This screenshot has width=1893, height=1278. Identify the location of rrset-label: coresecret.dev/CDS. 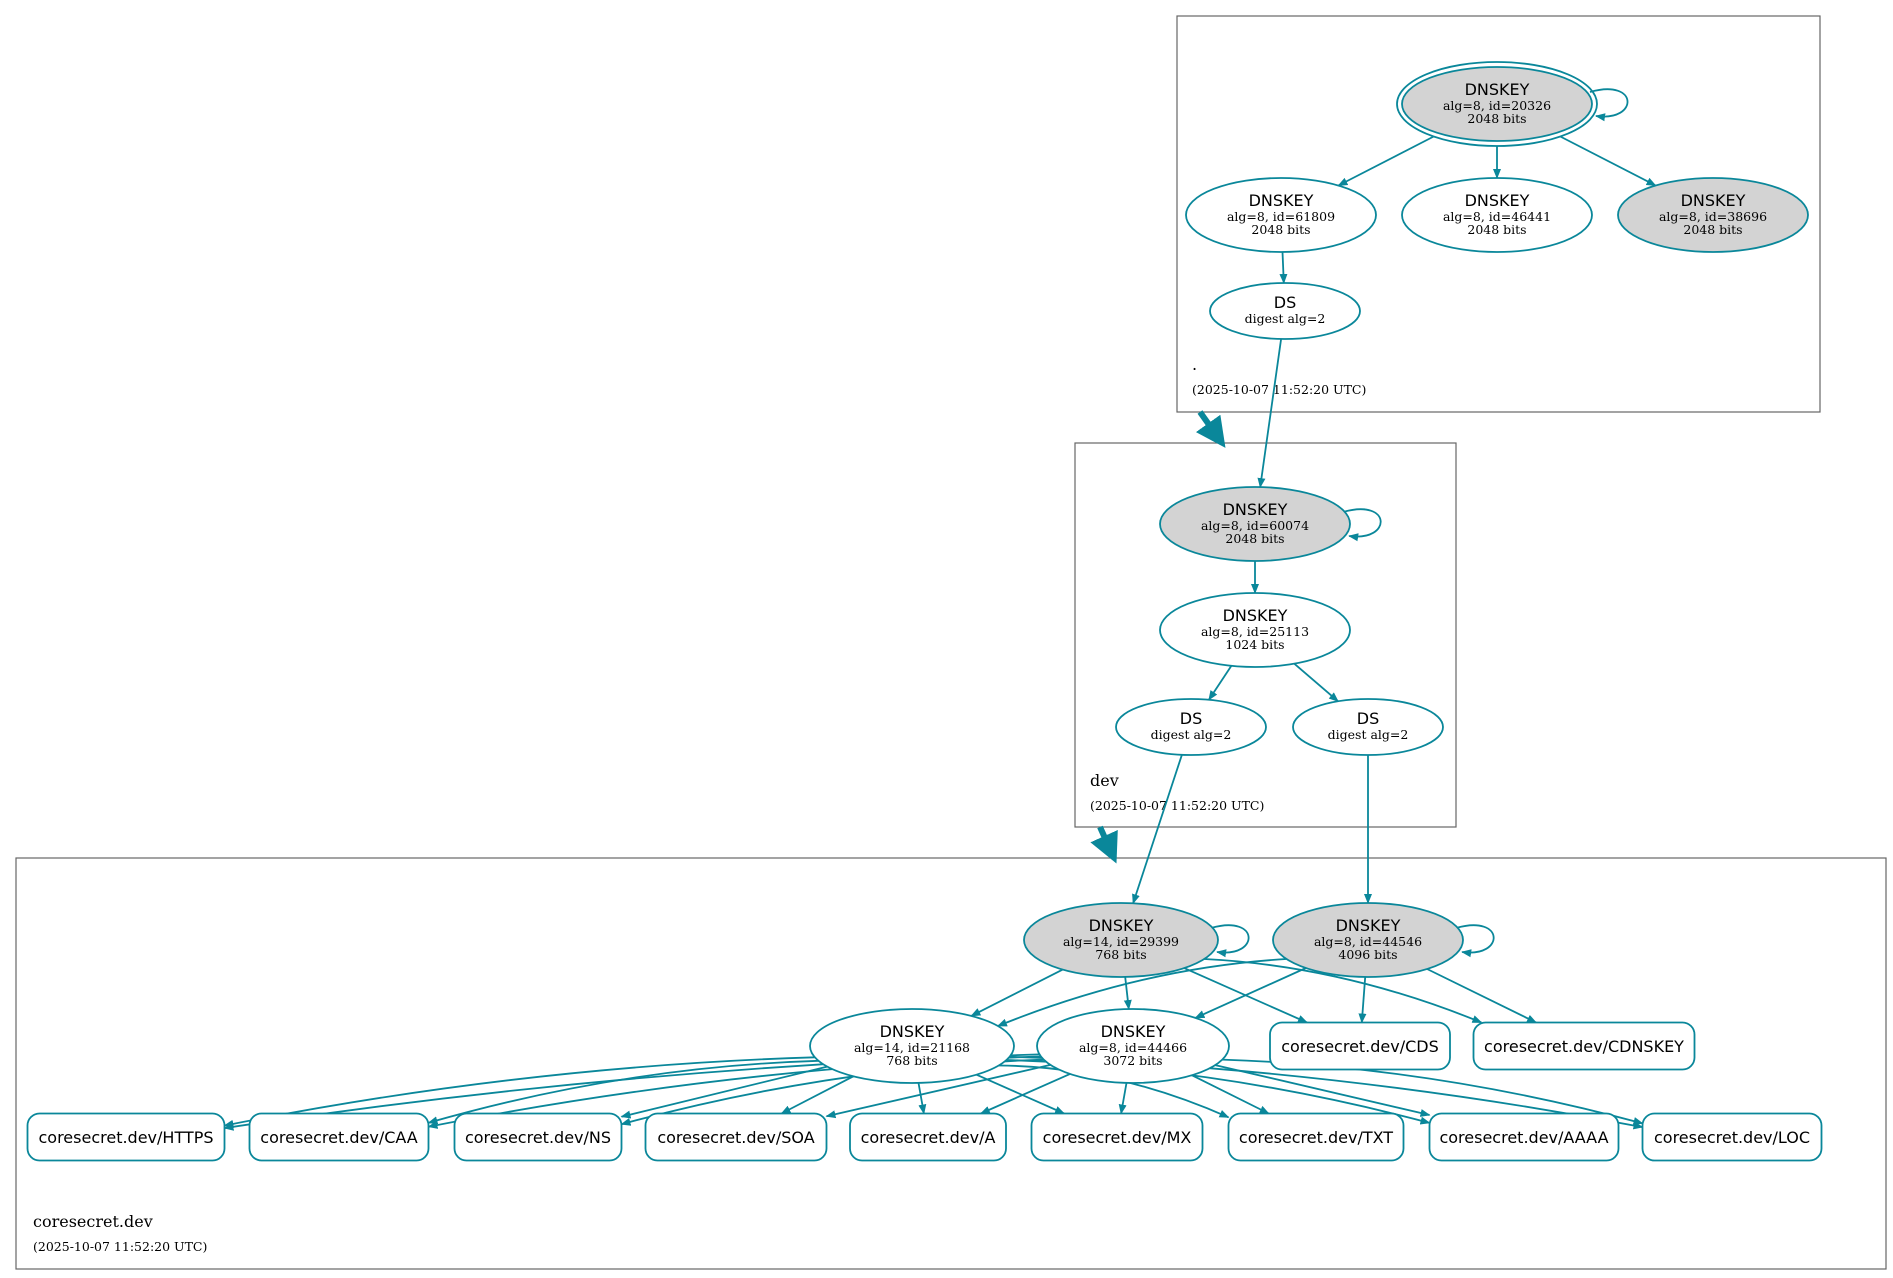
(1360, 1046).